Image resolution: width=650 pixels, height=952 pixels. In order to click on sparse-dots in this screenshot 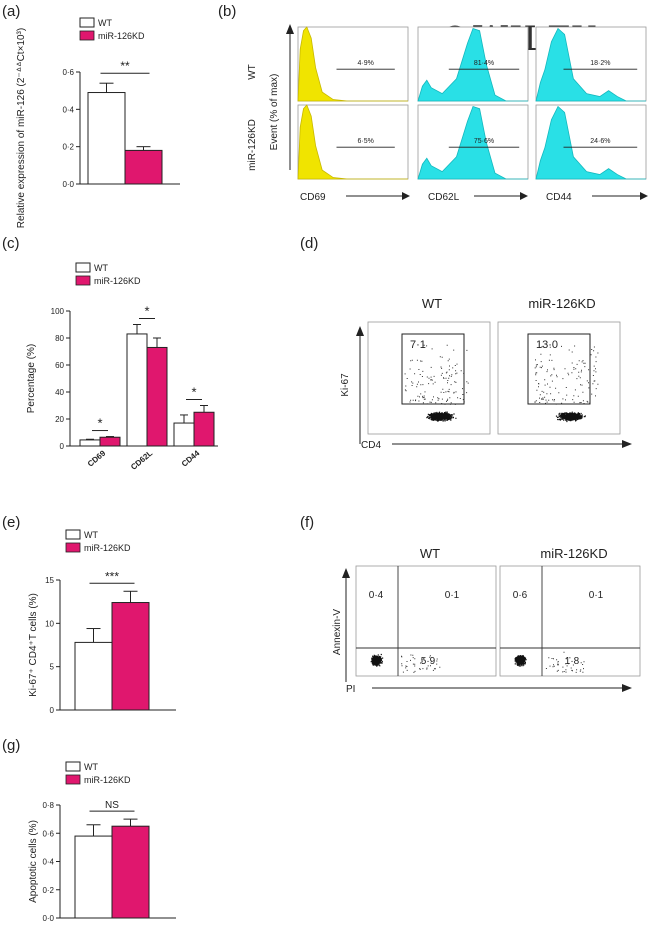, I will do `click(421, 663)`.